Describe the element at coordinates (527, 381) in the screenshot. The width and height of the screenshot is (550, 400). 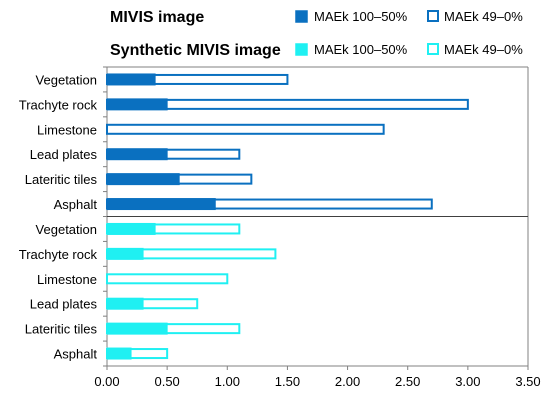
I see `x-tick-label: 3.50` at that location.